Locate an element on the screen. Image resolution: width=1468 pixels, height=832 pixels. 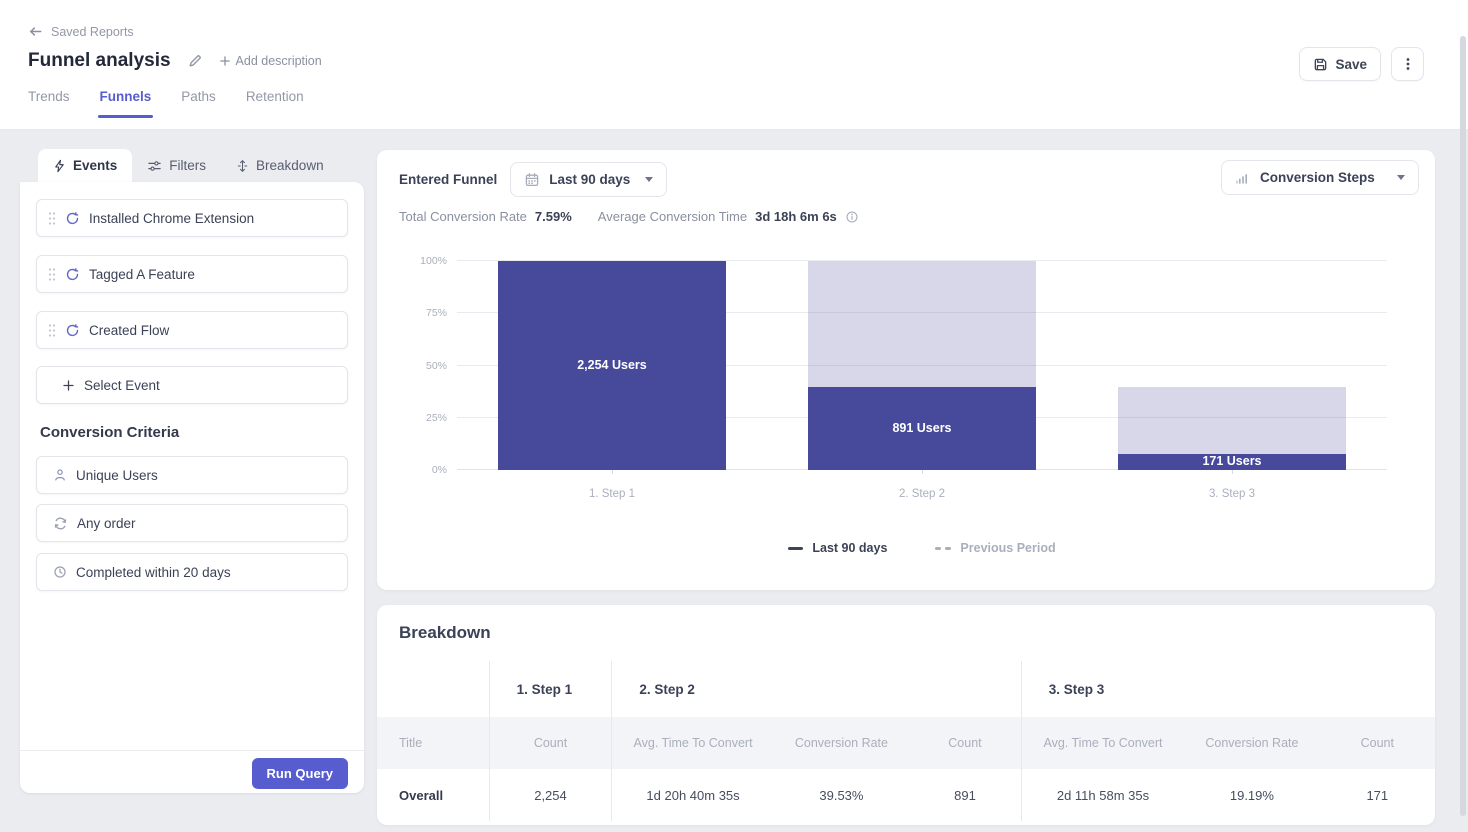
column-header: Title is located at coordinates (433, 743).